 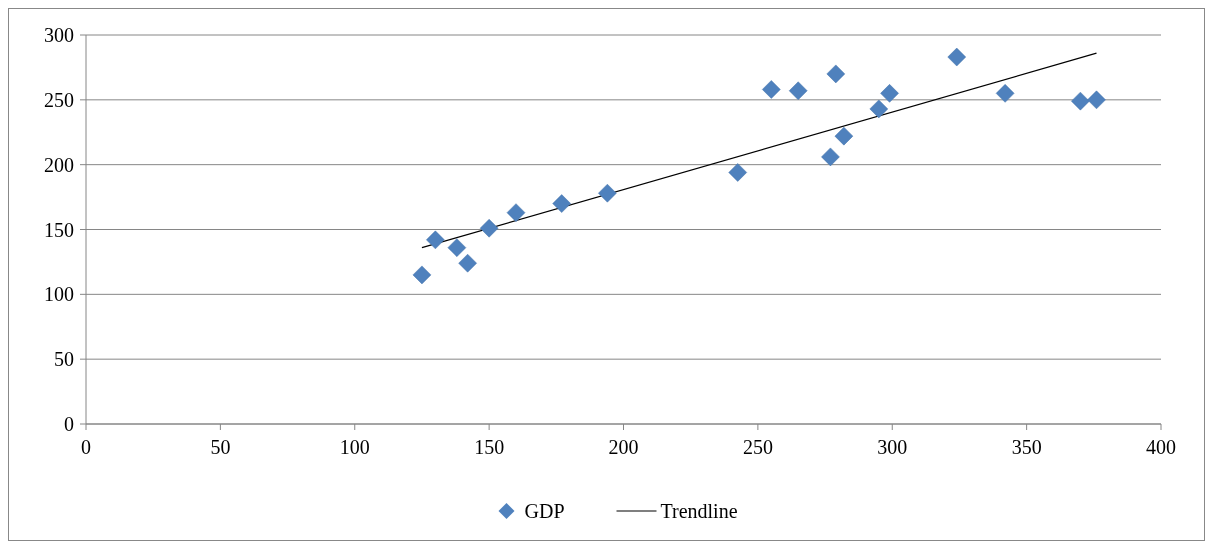 What do you see at coordinates (59, 294) in the screenshot?
I see `y-tick-label: 100` at bounding box center [59, 294].